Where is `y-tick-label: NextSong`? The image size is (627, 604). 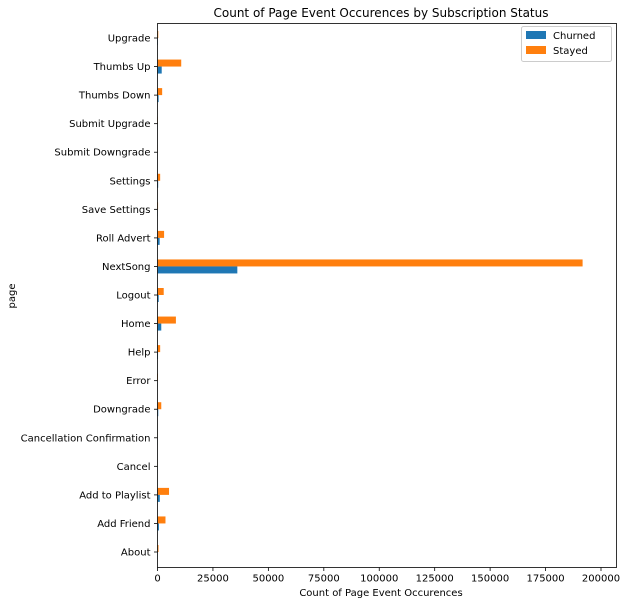 y-tick-label: NextSong is located at coordinates (126, 267).